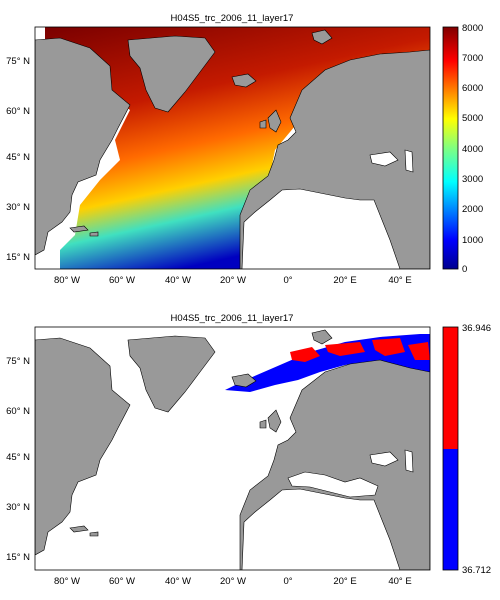 The width and height of the screenshot is (500, 600). What do you see at coordinates (472, 58) in the screenshot?
I see `cbar-tick-7000: 7000` at bounding box center [472, 58].